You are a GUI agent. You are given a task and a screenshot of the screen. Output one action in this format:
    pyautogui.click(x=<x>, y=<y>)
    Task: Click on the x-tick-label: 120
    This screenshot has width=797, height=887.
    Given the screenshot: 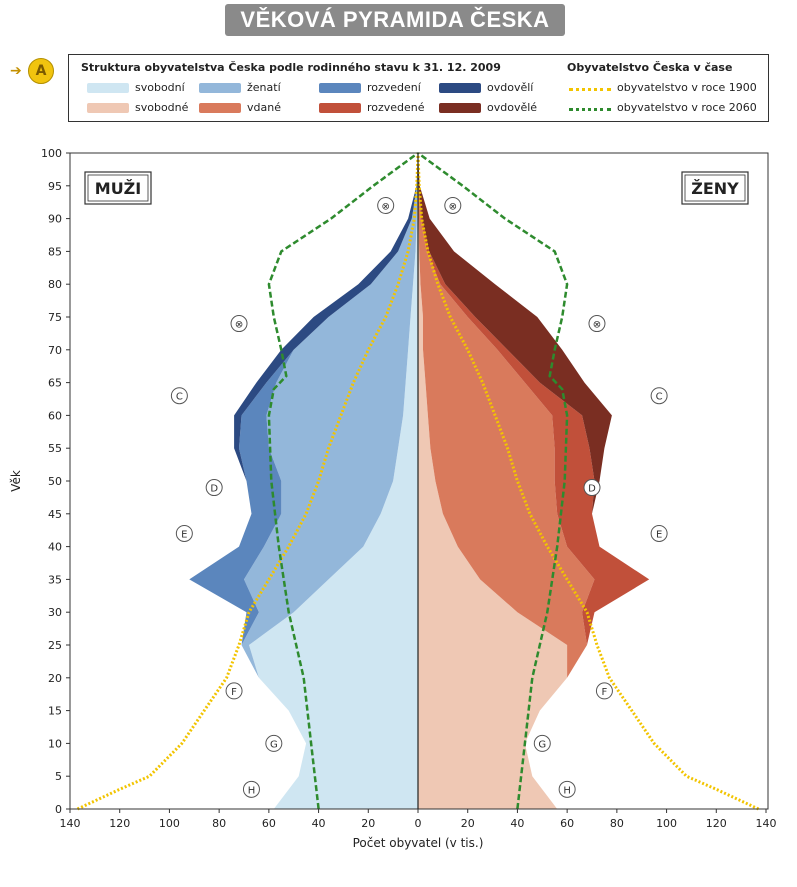 What is the action you would take?
    pyautogui.click(x=119, y=823)
    